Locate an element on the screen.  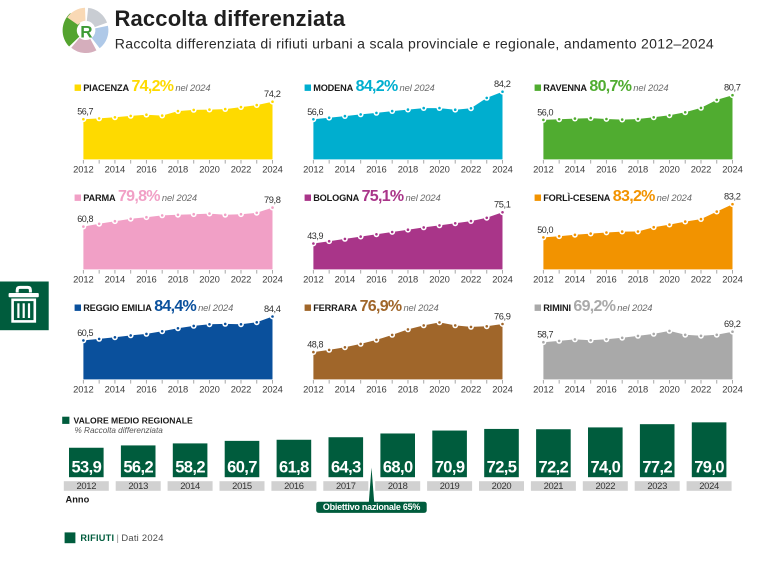
svg-text: 68,0 is located at coordinates (398, 468).